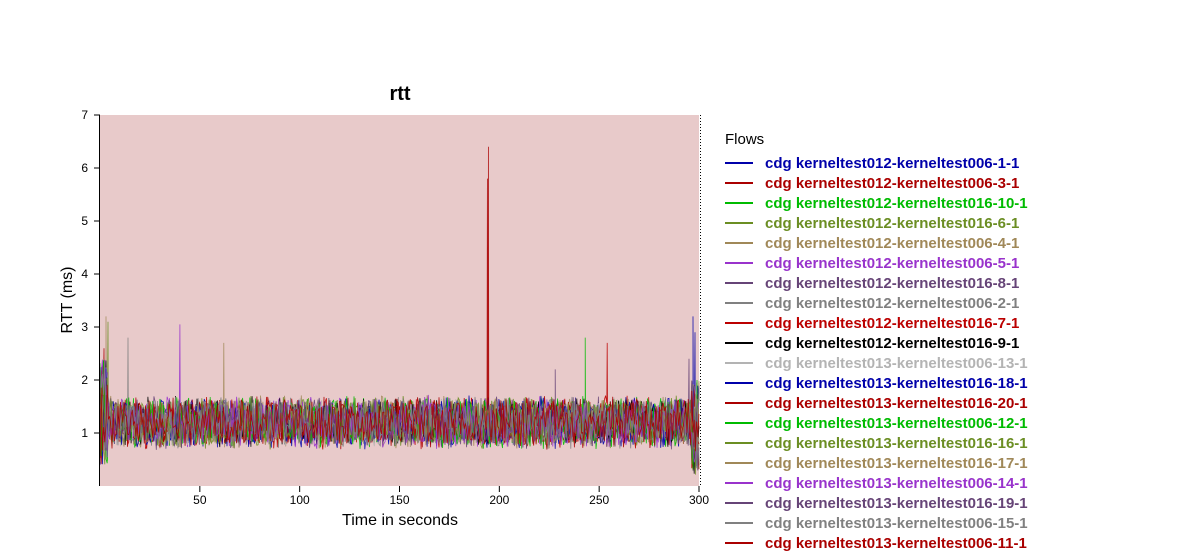  I want to click on legend-item: cdg kerneltest013-kerneltest006-15-1, so click(876, 523).